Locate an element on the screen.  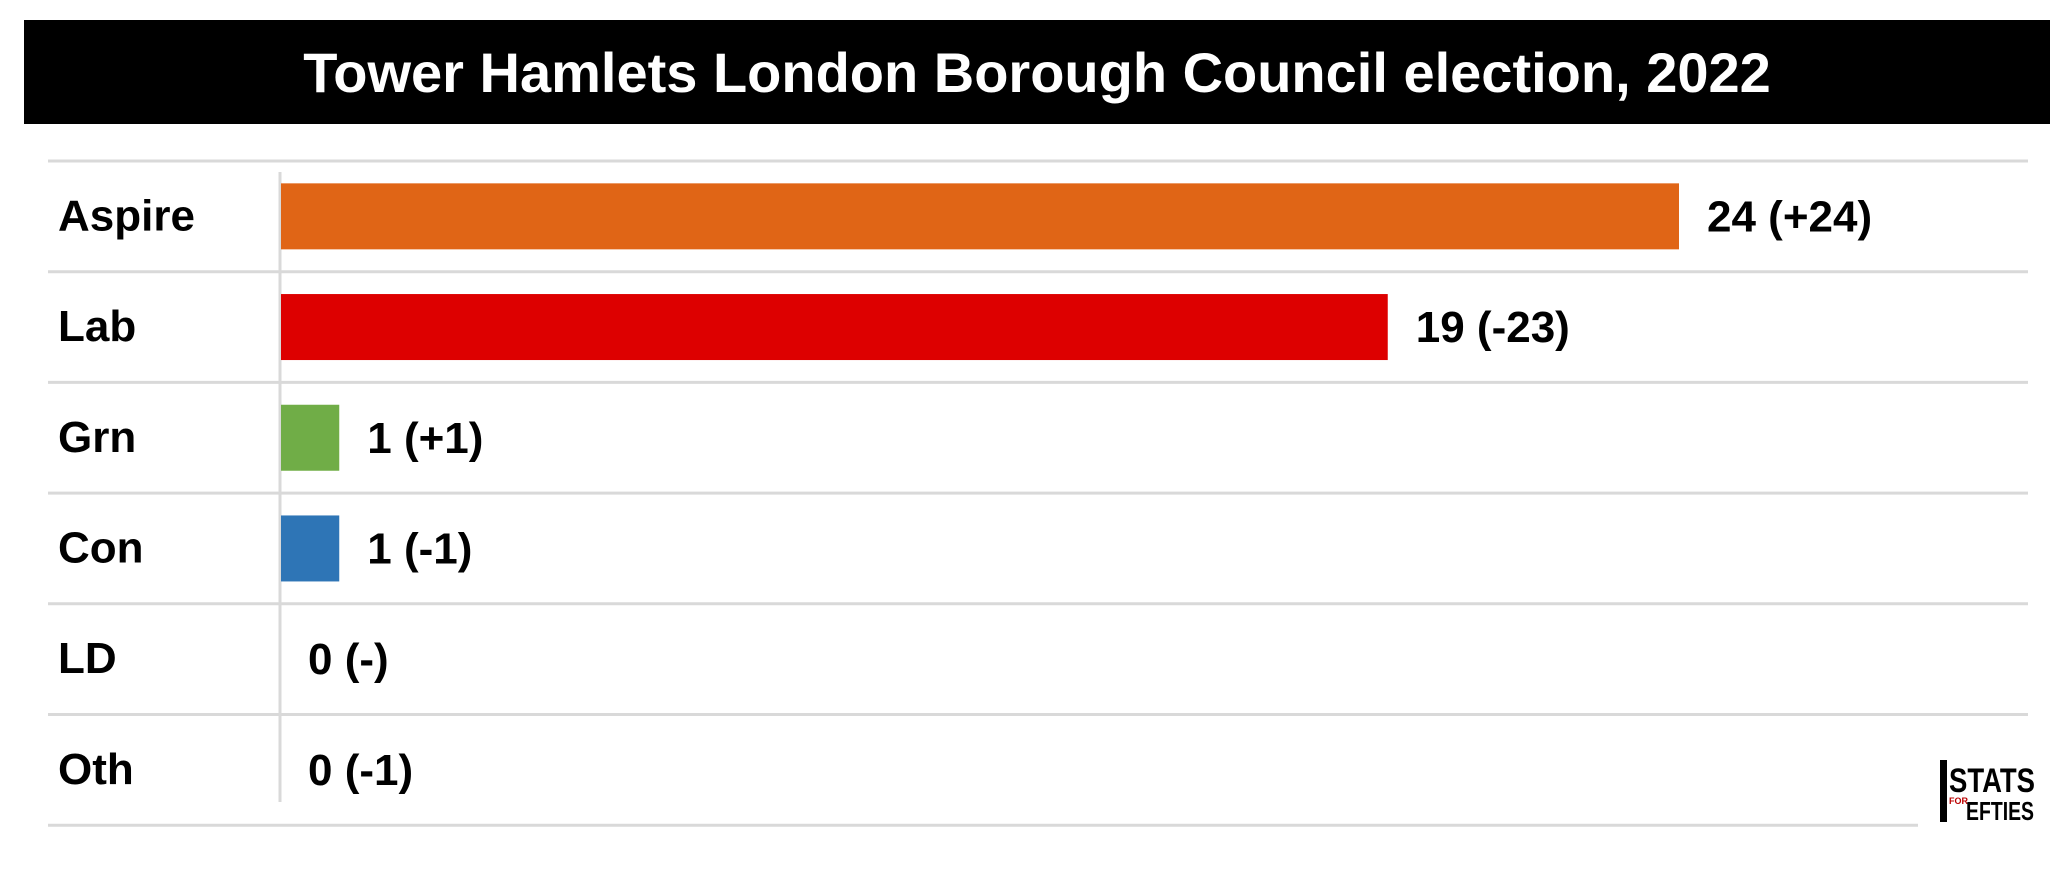
stats-for-lefties-logo: STATS FOR EFTIES is located at coordinates (1987, 792).